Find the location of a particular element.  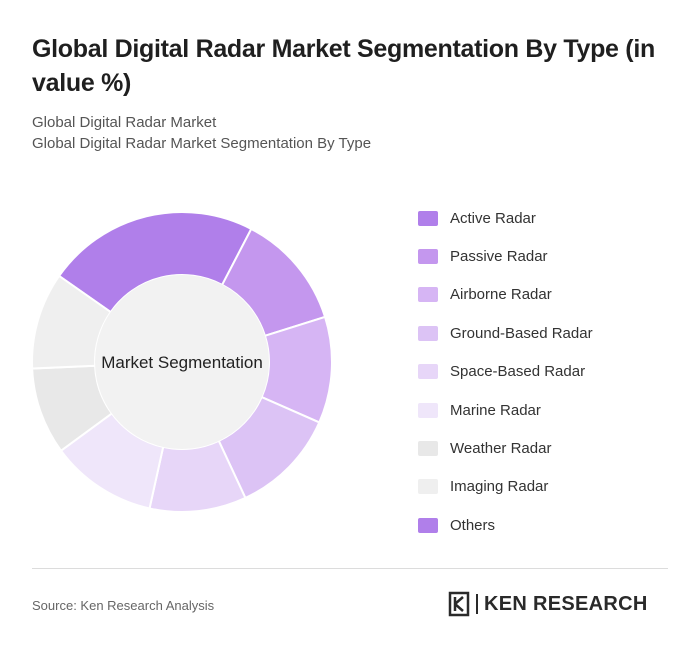

legend-swatch-airborne-radar is located at coordinates (428, 295).